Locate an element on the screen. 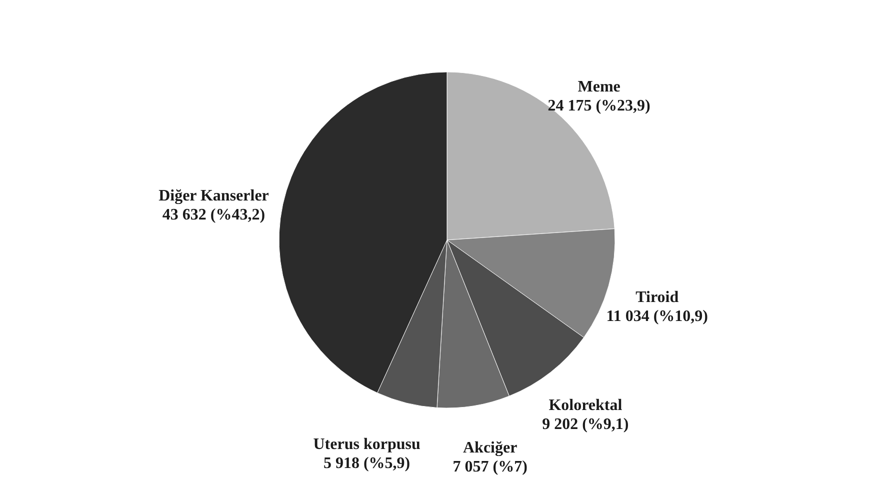 This screenshot has width=875, height=483. slice-label: Uterus korpusu is located at coordinates (366, 444).